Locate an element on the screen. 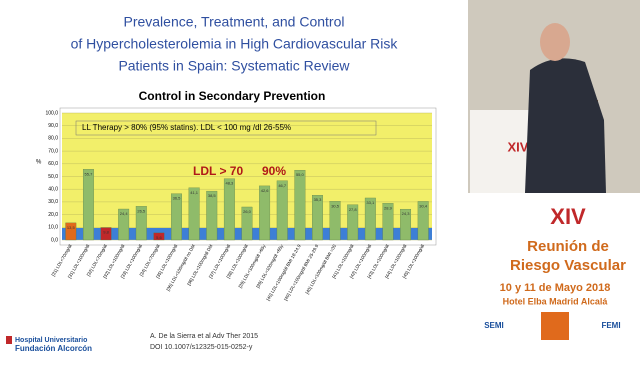  value-label: 48,3 is located at coordinates (229, 183).